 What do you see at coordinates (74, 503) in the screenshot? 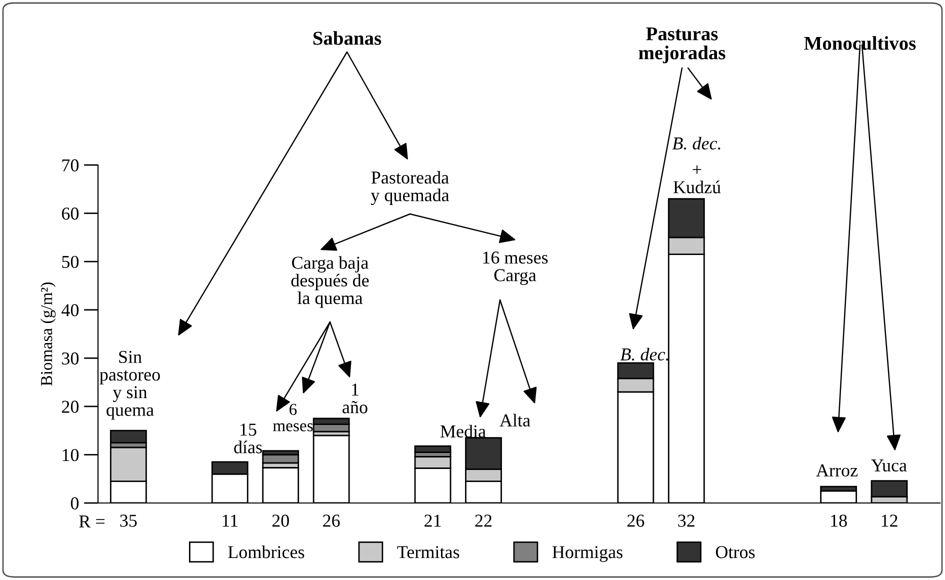
I see `y-tick-label: 0` at bounding box center [74, 503].